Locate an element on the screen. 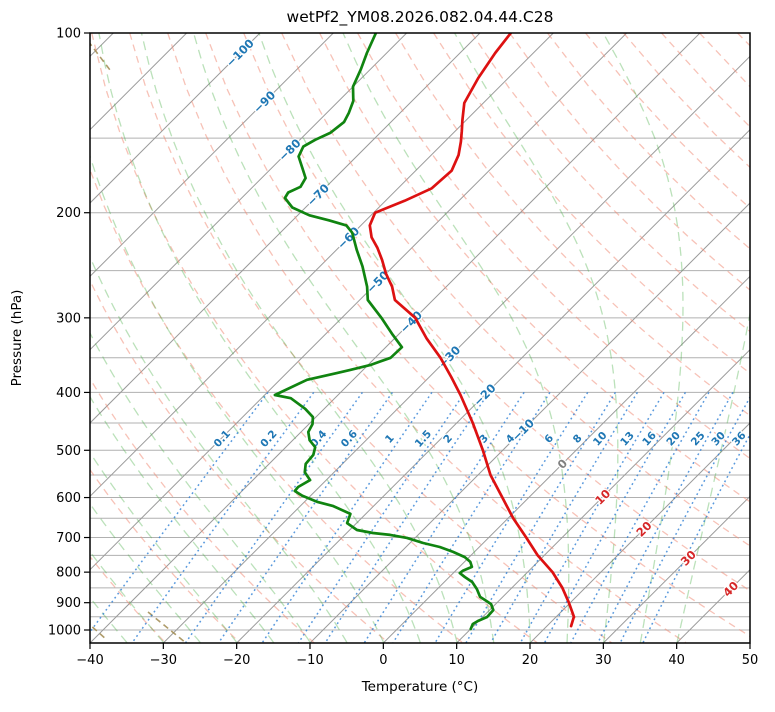 The height and width of the screenshot is (712, 775). chart-title: wetPf2_YM08.2026.082.04.44.C28 is located at coordinates (420, 17).